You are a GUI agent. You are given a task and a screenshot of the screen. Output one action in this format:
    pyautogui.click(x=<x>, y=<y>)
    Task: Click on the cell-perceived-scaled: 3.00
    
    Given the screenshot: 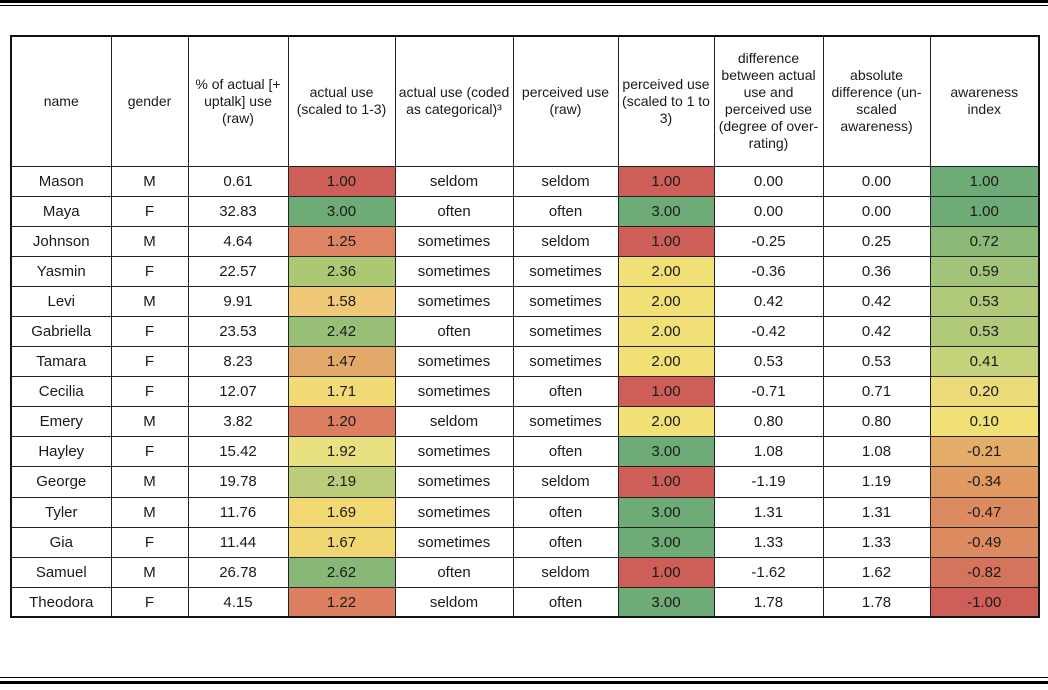 What is the action you would take?
    pyautogui.click(x=666, y=211)
    